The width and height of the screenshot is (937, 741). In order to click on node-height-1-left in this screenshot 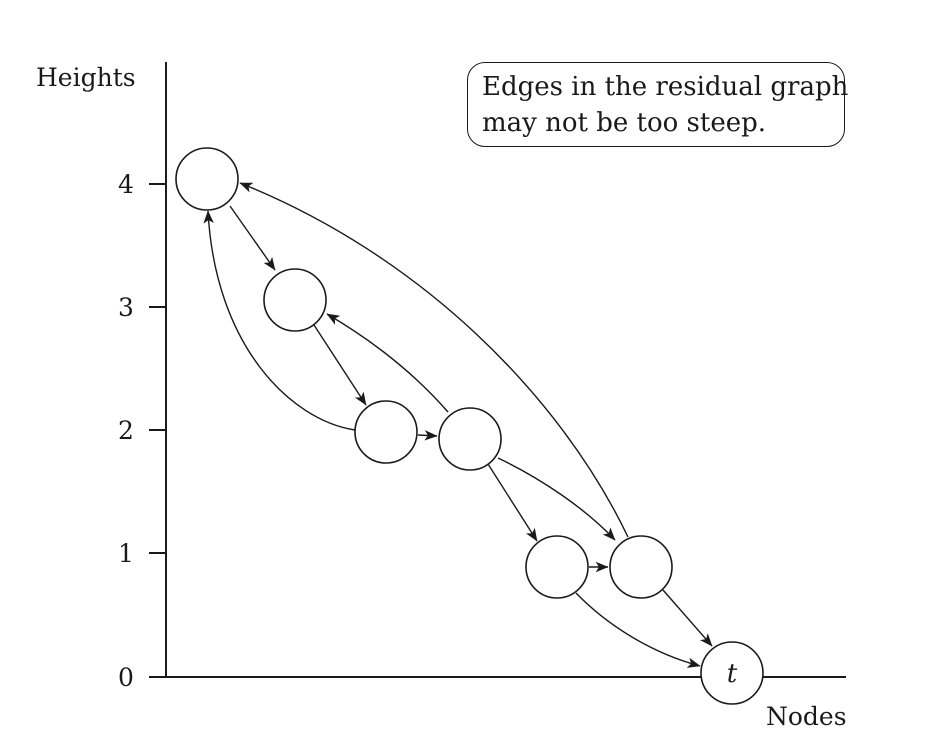, I will do `click(557, 567)`.